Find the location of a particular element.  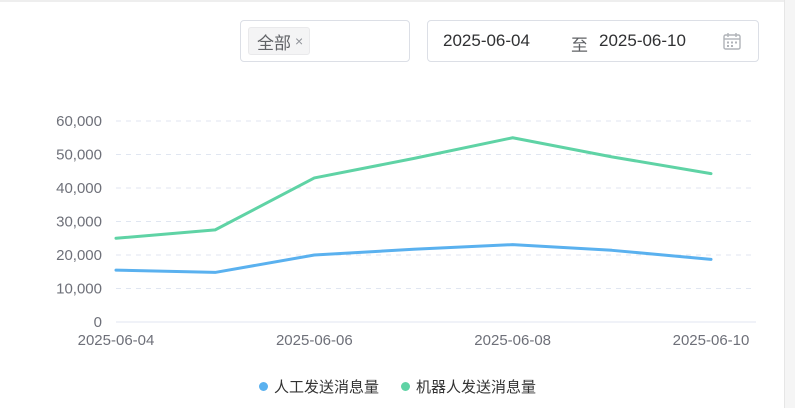

legend-label: 机器人发送消息量 is located at coordinates (476, 387).